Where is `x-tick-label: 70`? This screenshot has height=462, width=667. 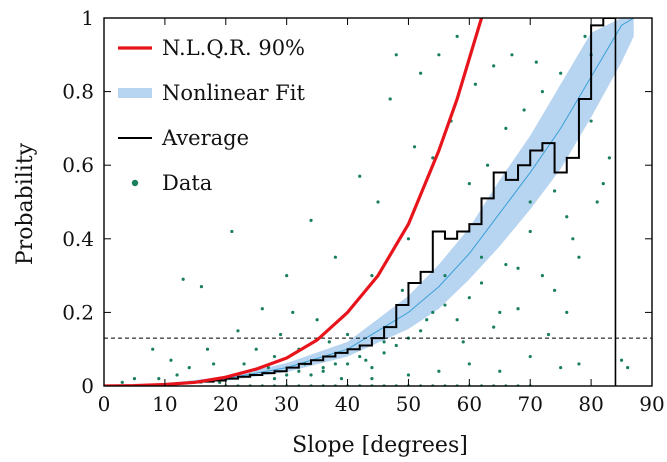
x-tick-label: 70 is located at coordinates (529, 404).